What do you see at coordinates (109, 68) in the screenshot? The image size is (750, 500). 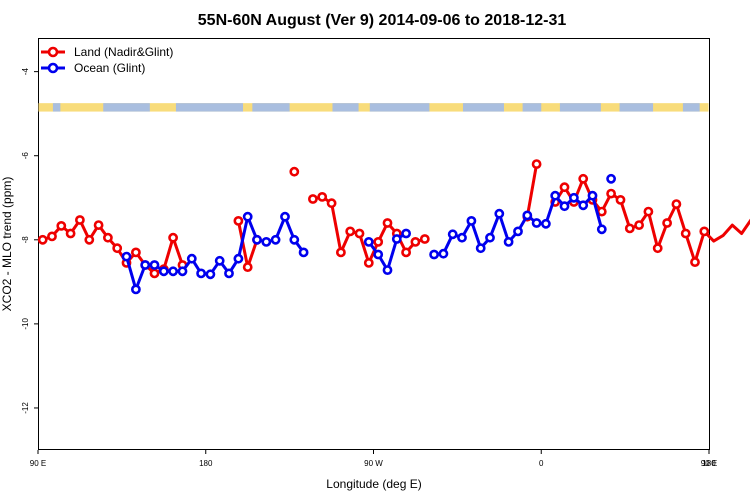 I see `legend-ocean-label: Ocean (Glint)` at bounding box center [109, 68].